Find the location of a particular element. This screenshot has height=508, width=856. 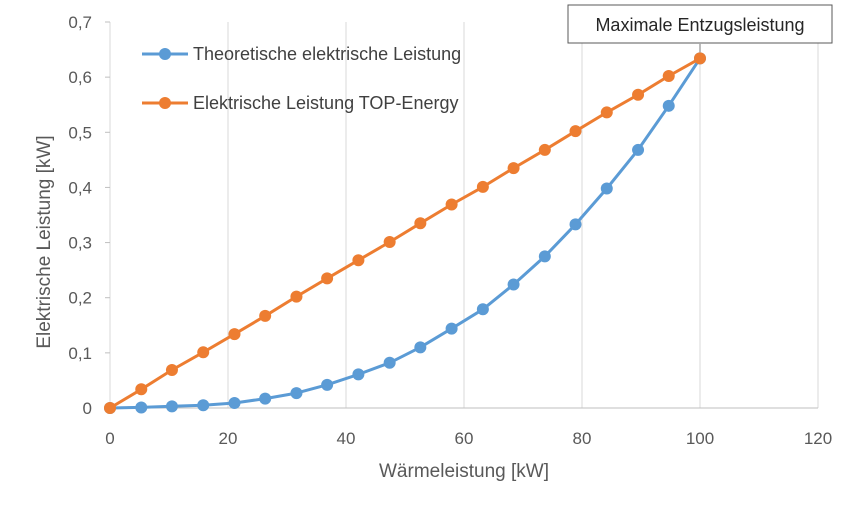

y-axis-title: Elektrische Leistung [kW] is located at coordinates (44, 241).